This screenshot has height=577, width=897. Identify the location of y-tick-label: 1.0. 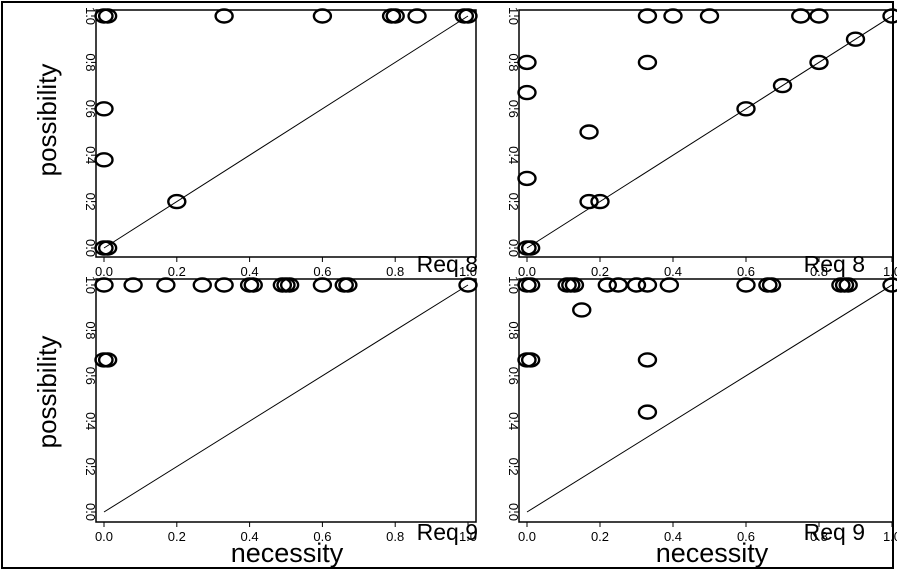
(513, 16).